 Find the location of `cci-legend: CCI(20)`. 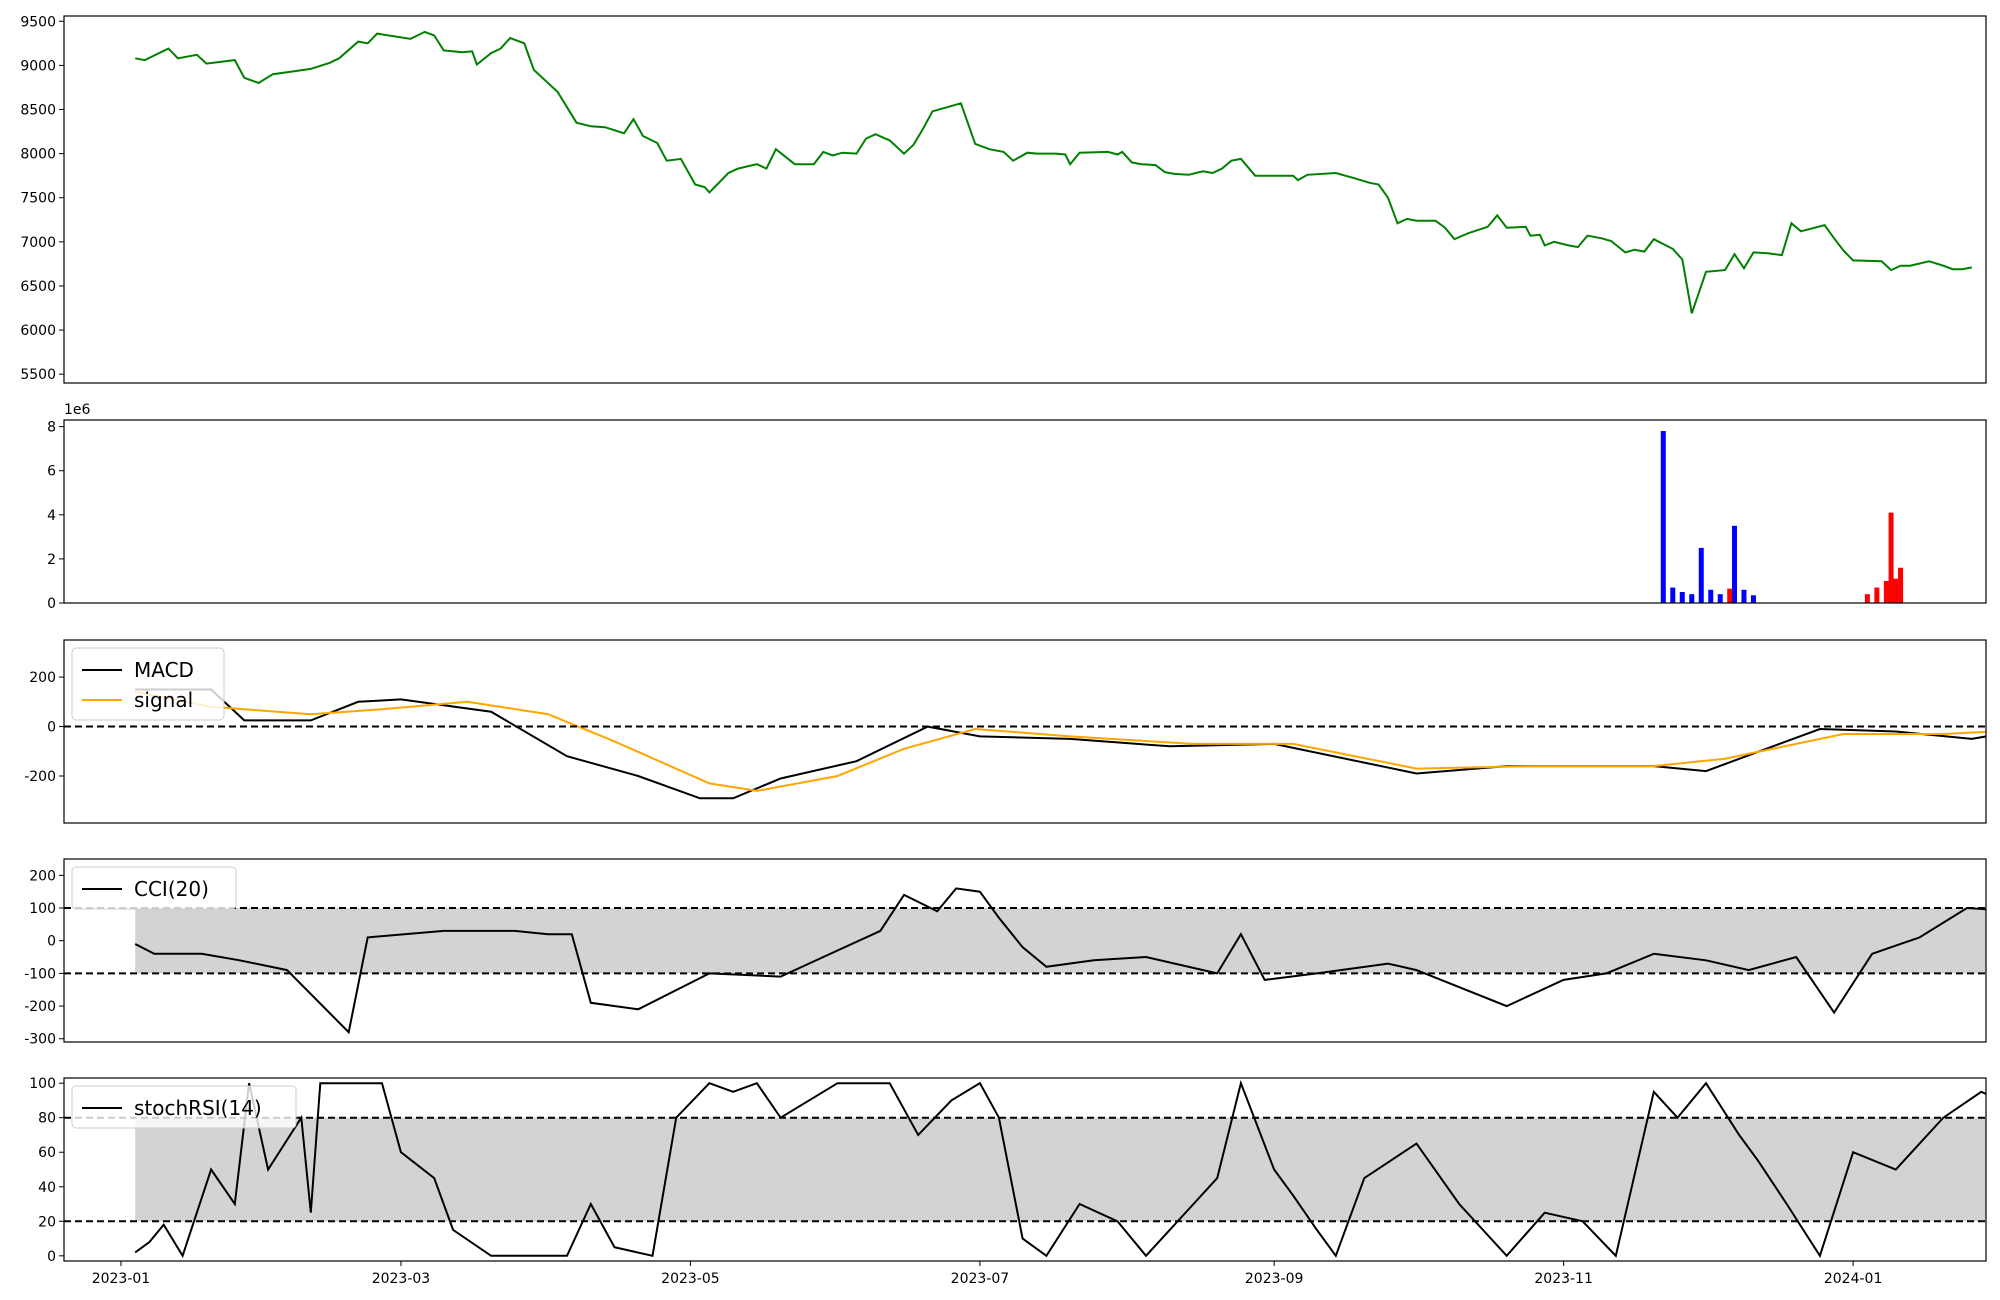

cci-legend: CCI(20) is located at coordinates (154, 888).